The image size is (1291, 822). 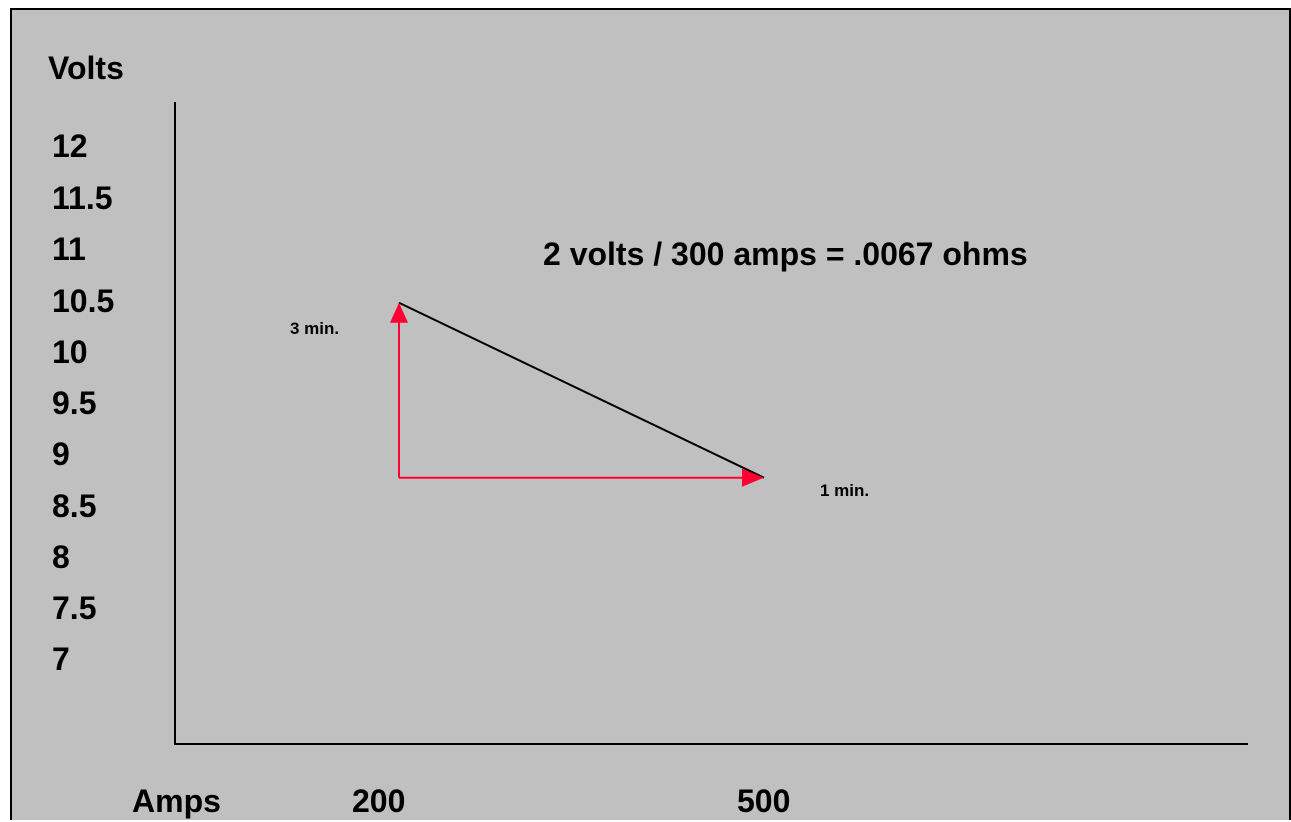 What do you see at coordinates (61, 454) in the screenshot?
I see `y-tick-9: 9` at bounding box center [61, 454].